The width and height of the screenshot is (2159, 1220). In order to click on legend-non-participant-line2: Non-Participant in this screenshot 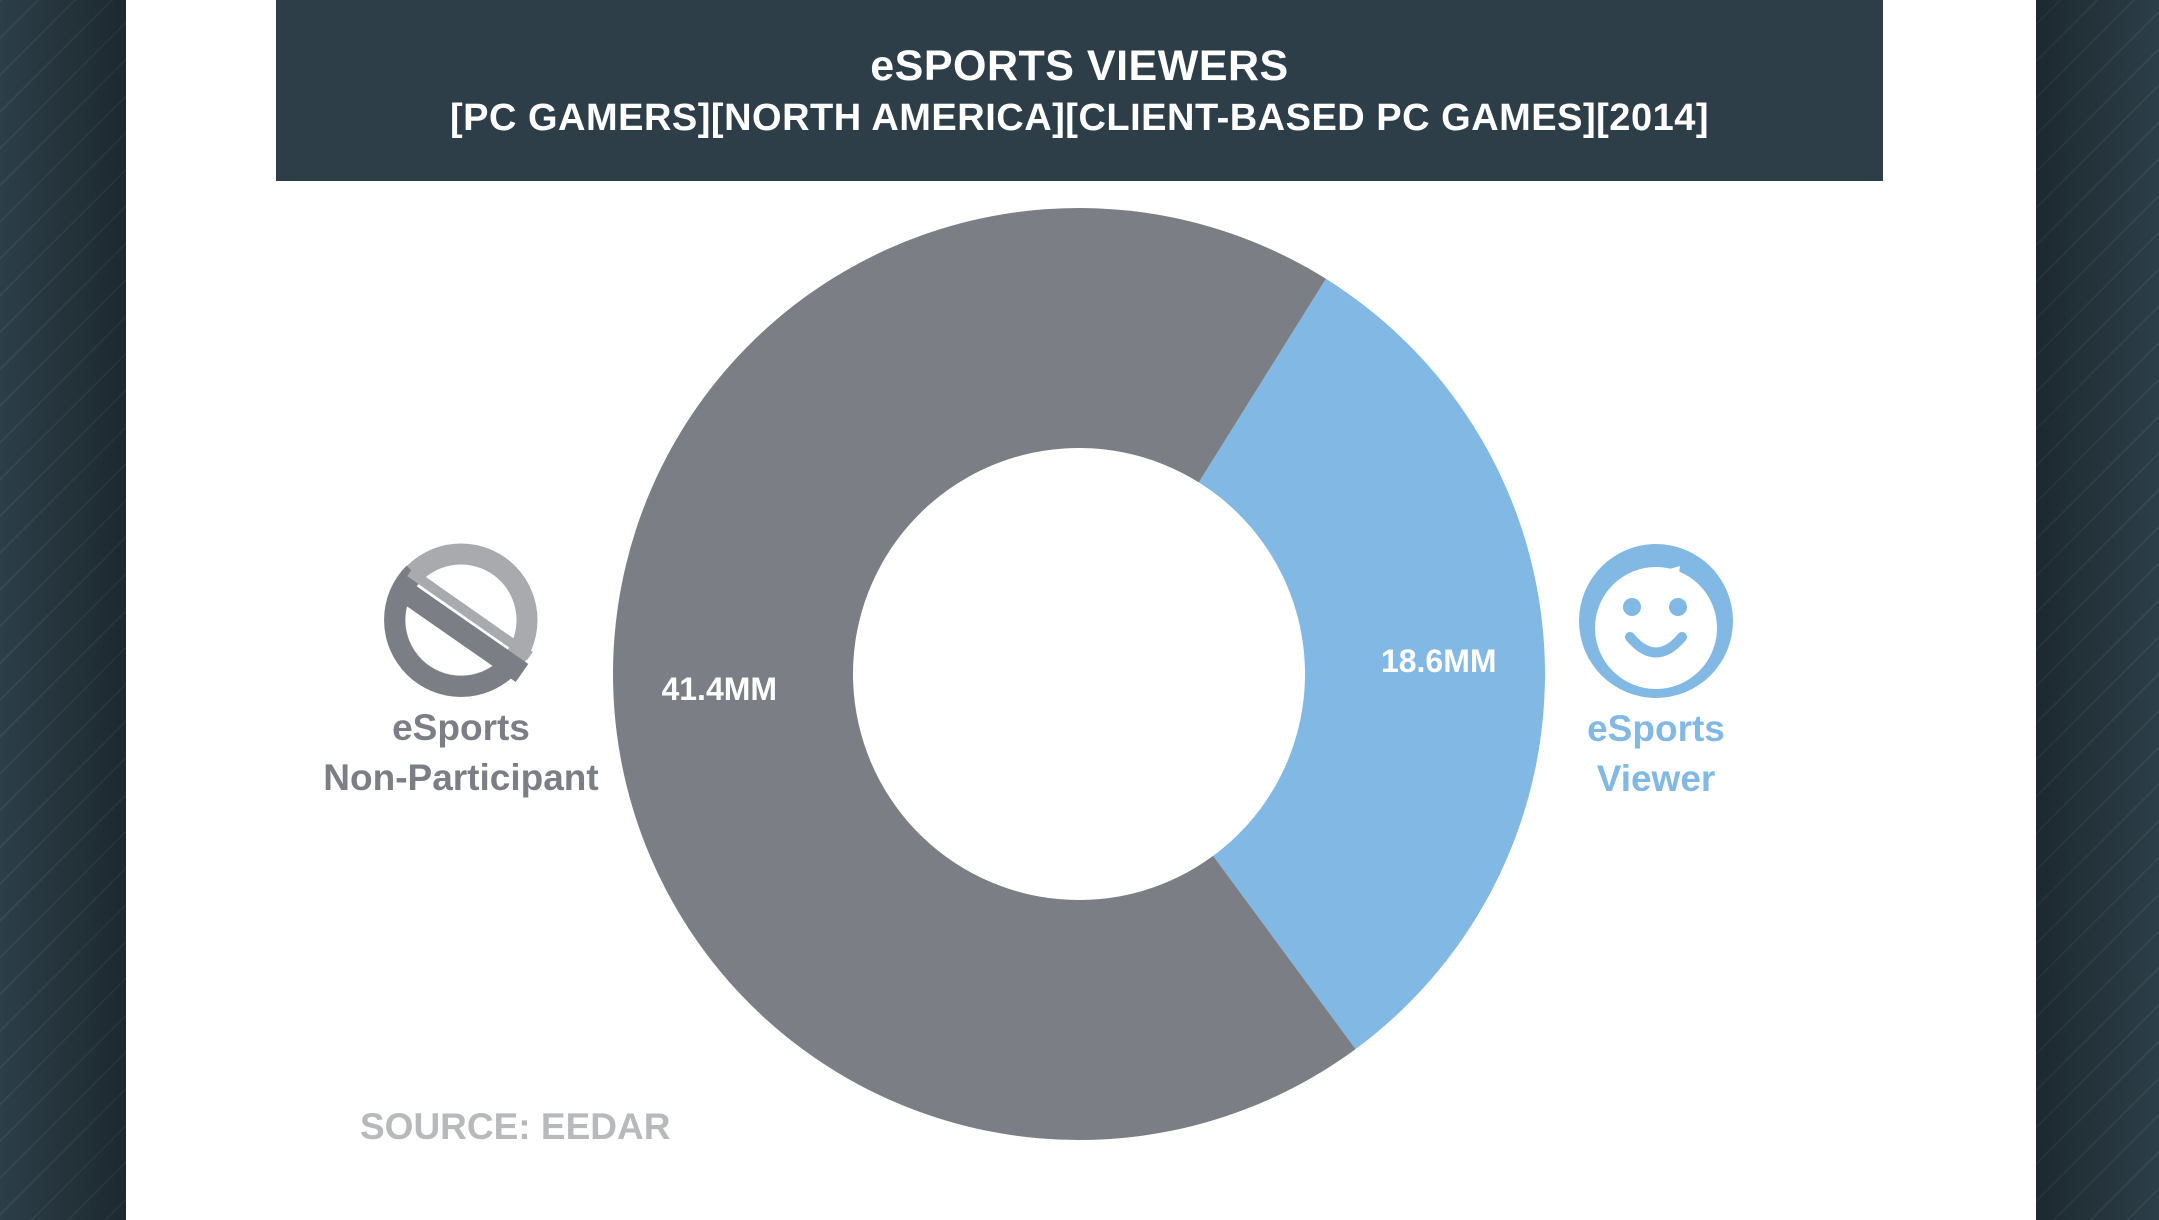, I will do `click(461, 777)`.